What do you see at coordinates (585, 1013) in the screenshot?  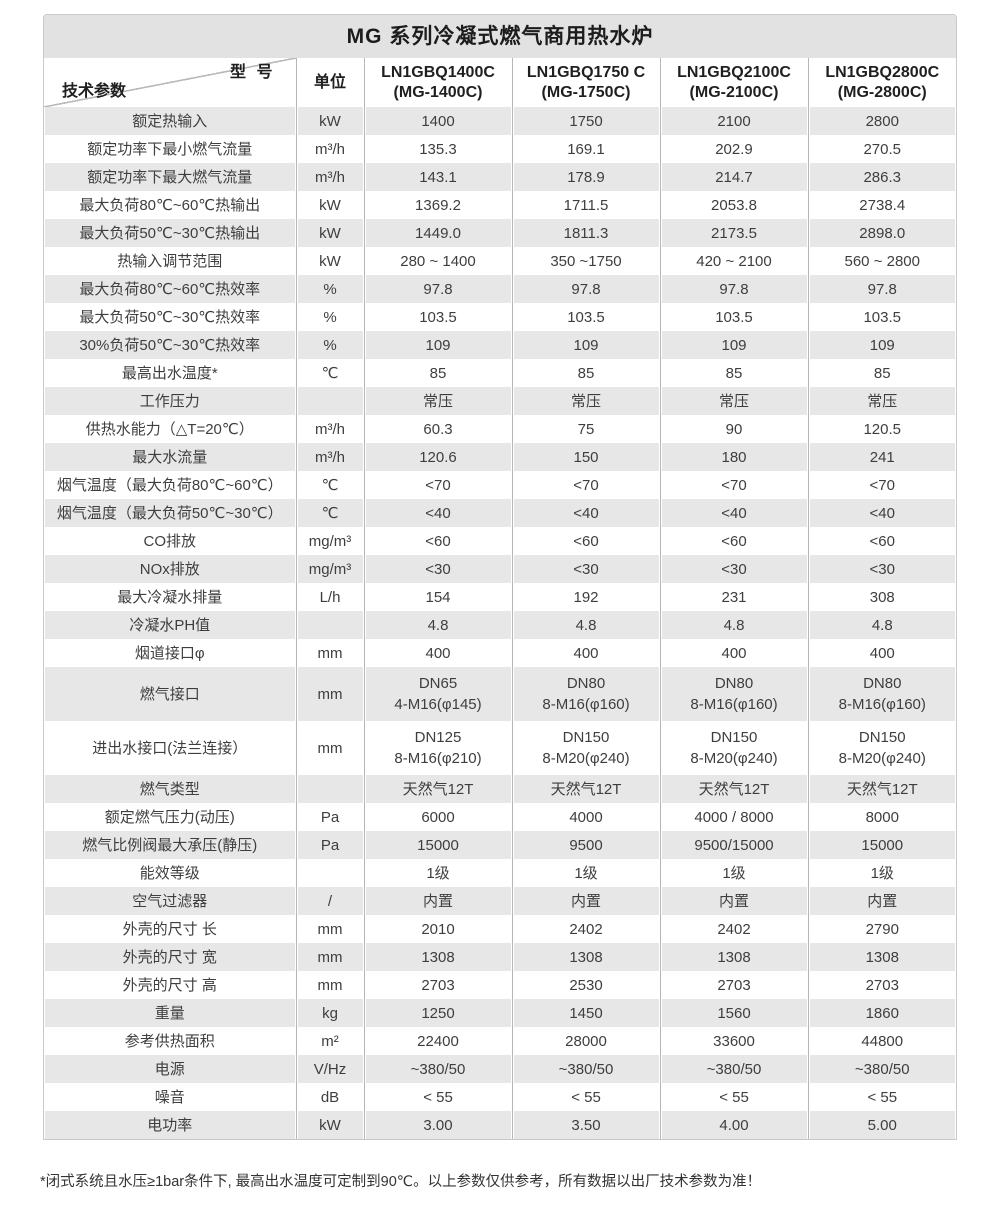 I see `value-cell: 1450` at bounding box center [585, 1013].